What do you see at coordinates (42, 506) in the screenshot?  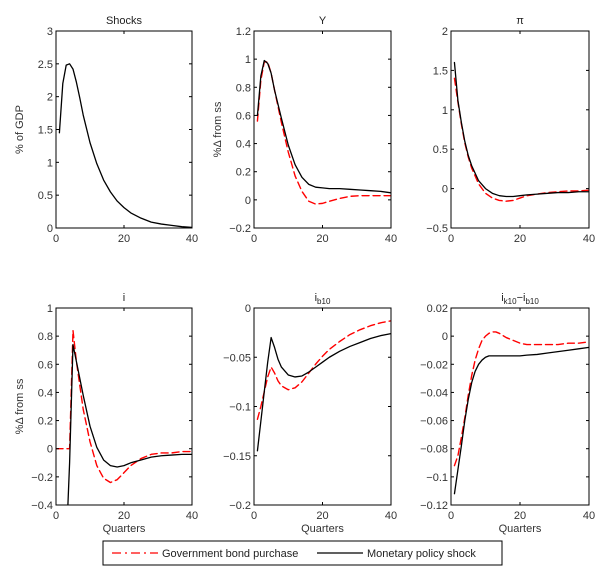 I see `y-tick-label: −0.4` at bounding box center [42, 506].